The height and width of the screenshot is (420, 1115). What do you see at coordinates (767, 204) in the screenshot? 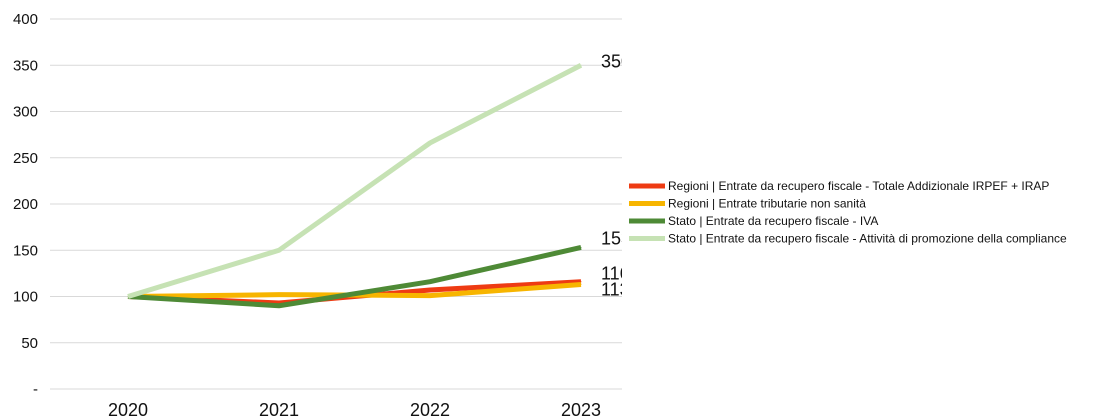
I see `legend-label: Regioni | Entrate tributarie non sanità` at bounding box center [767, 204].